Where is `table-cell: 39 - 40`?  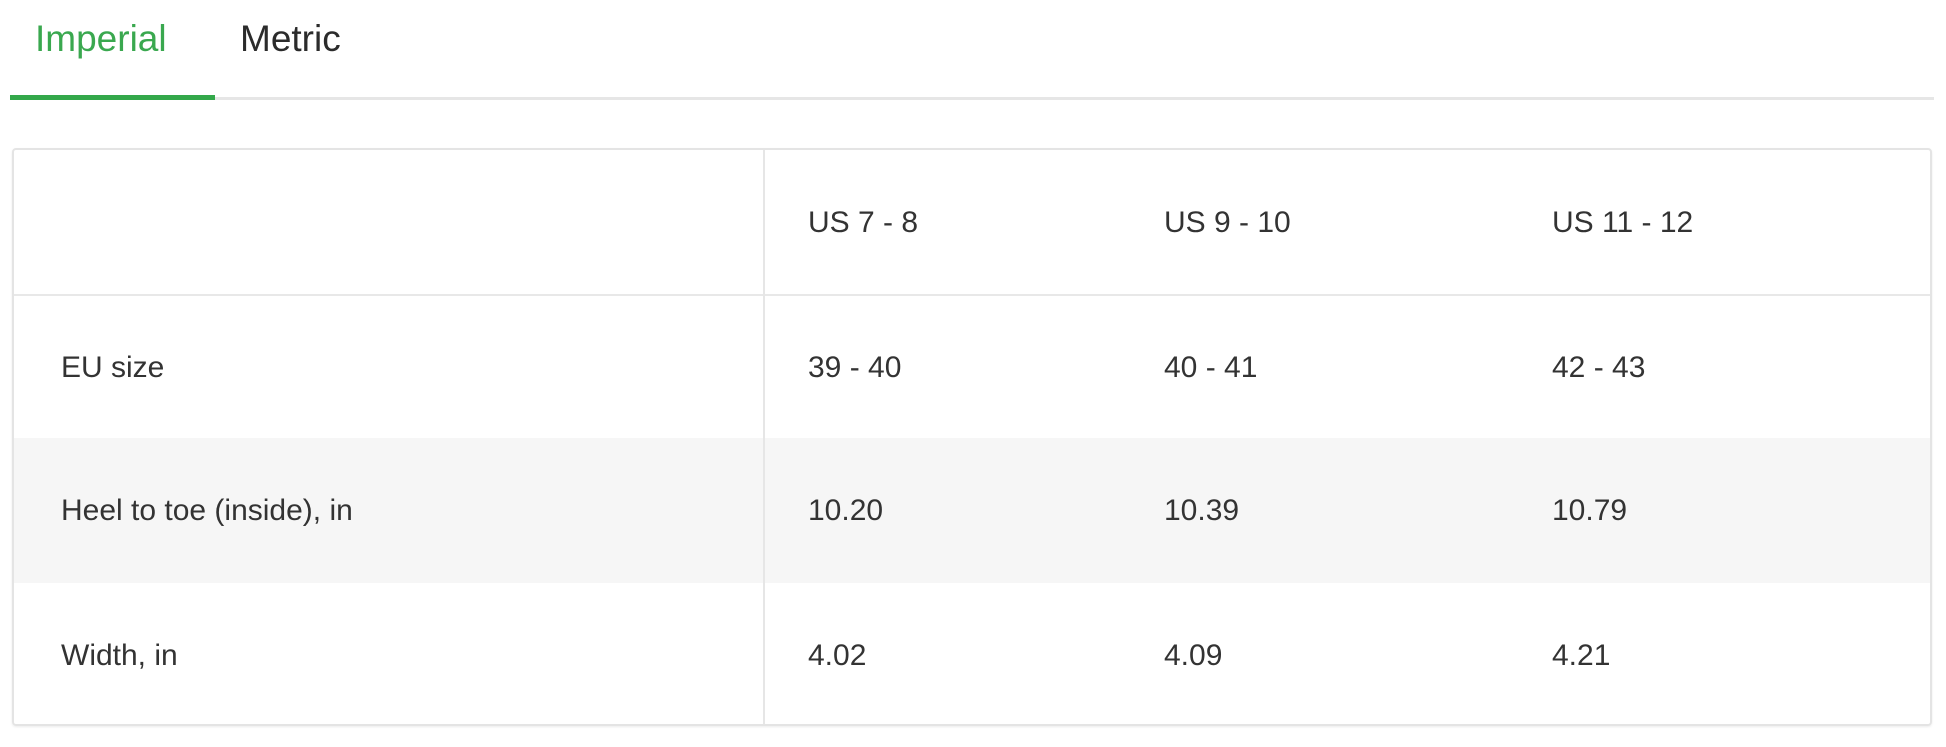 table-cell: 39 - 40 is located at coordinates (855, 367).